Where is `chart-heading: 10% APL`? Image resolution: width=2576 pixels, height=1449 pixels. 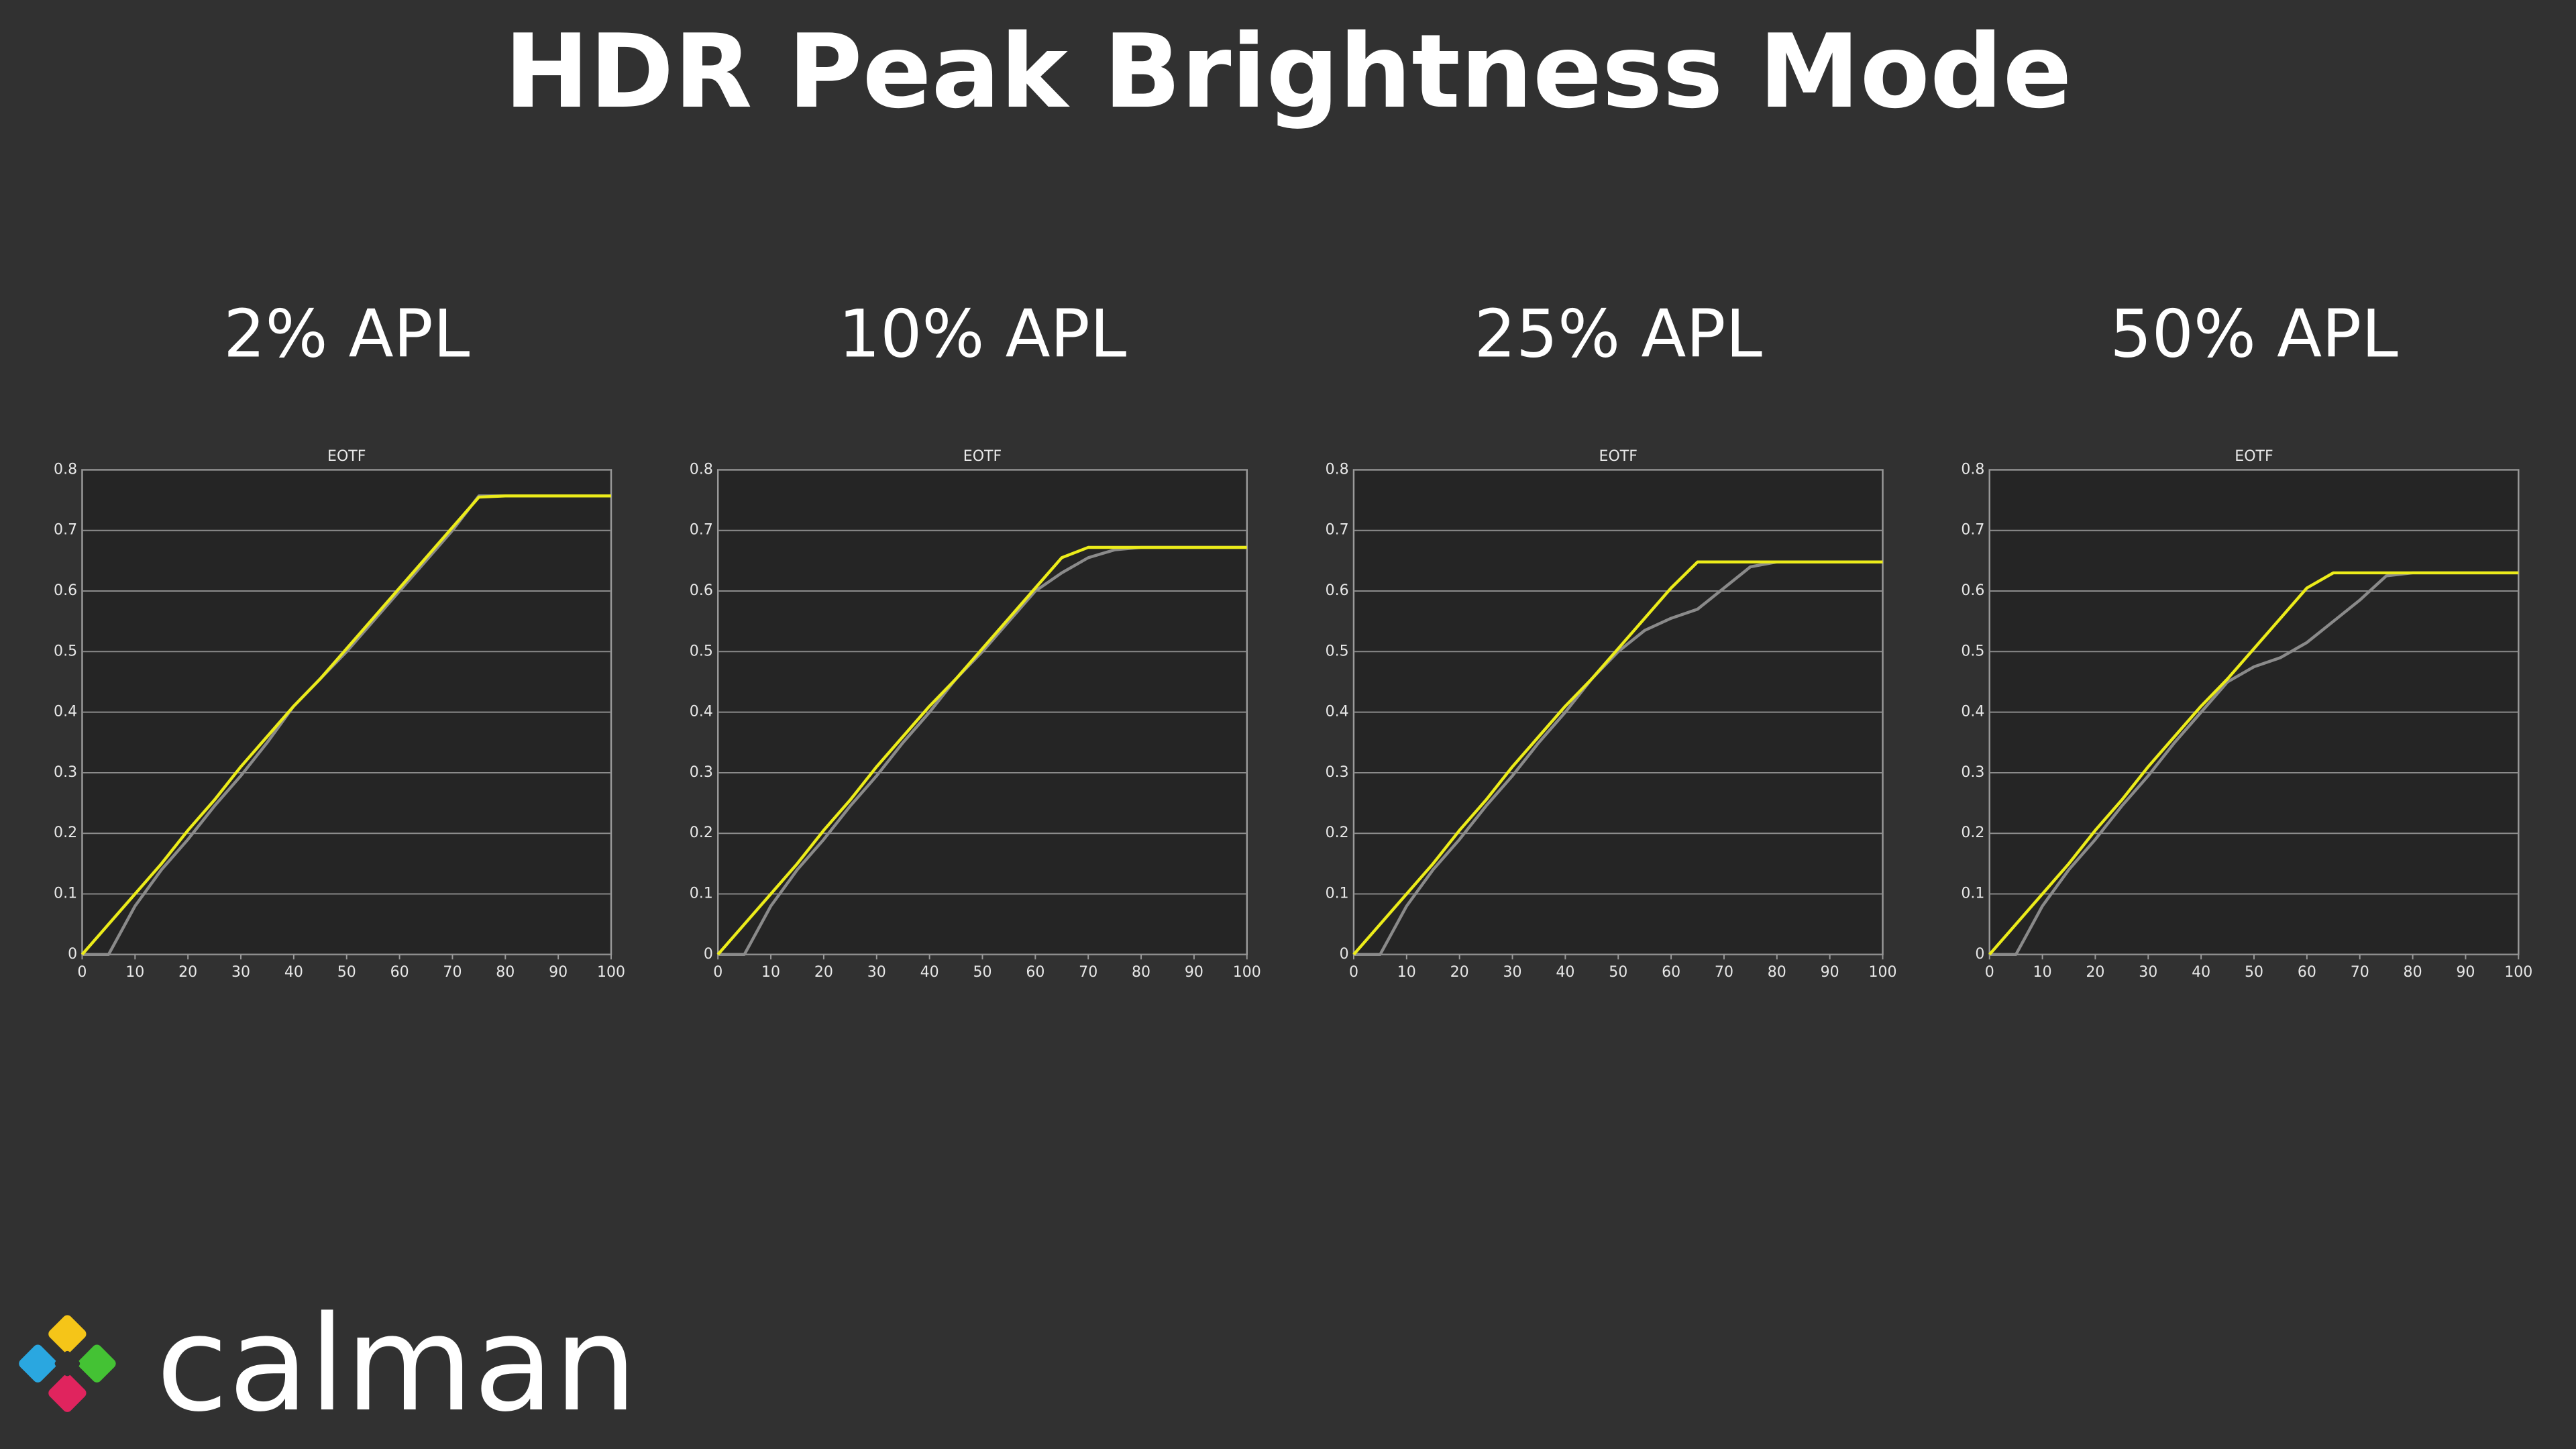 chart-heading: 10% APL is located at coordinates (983, 334).